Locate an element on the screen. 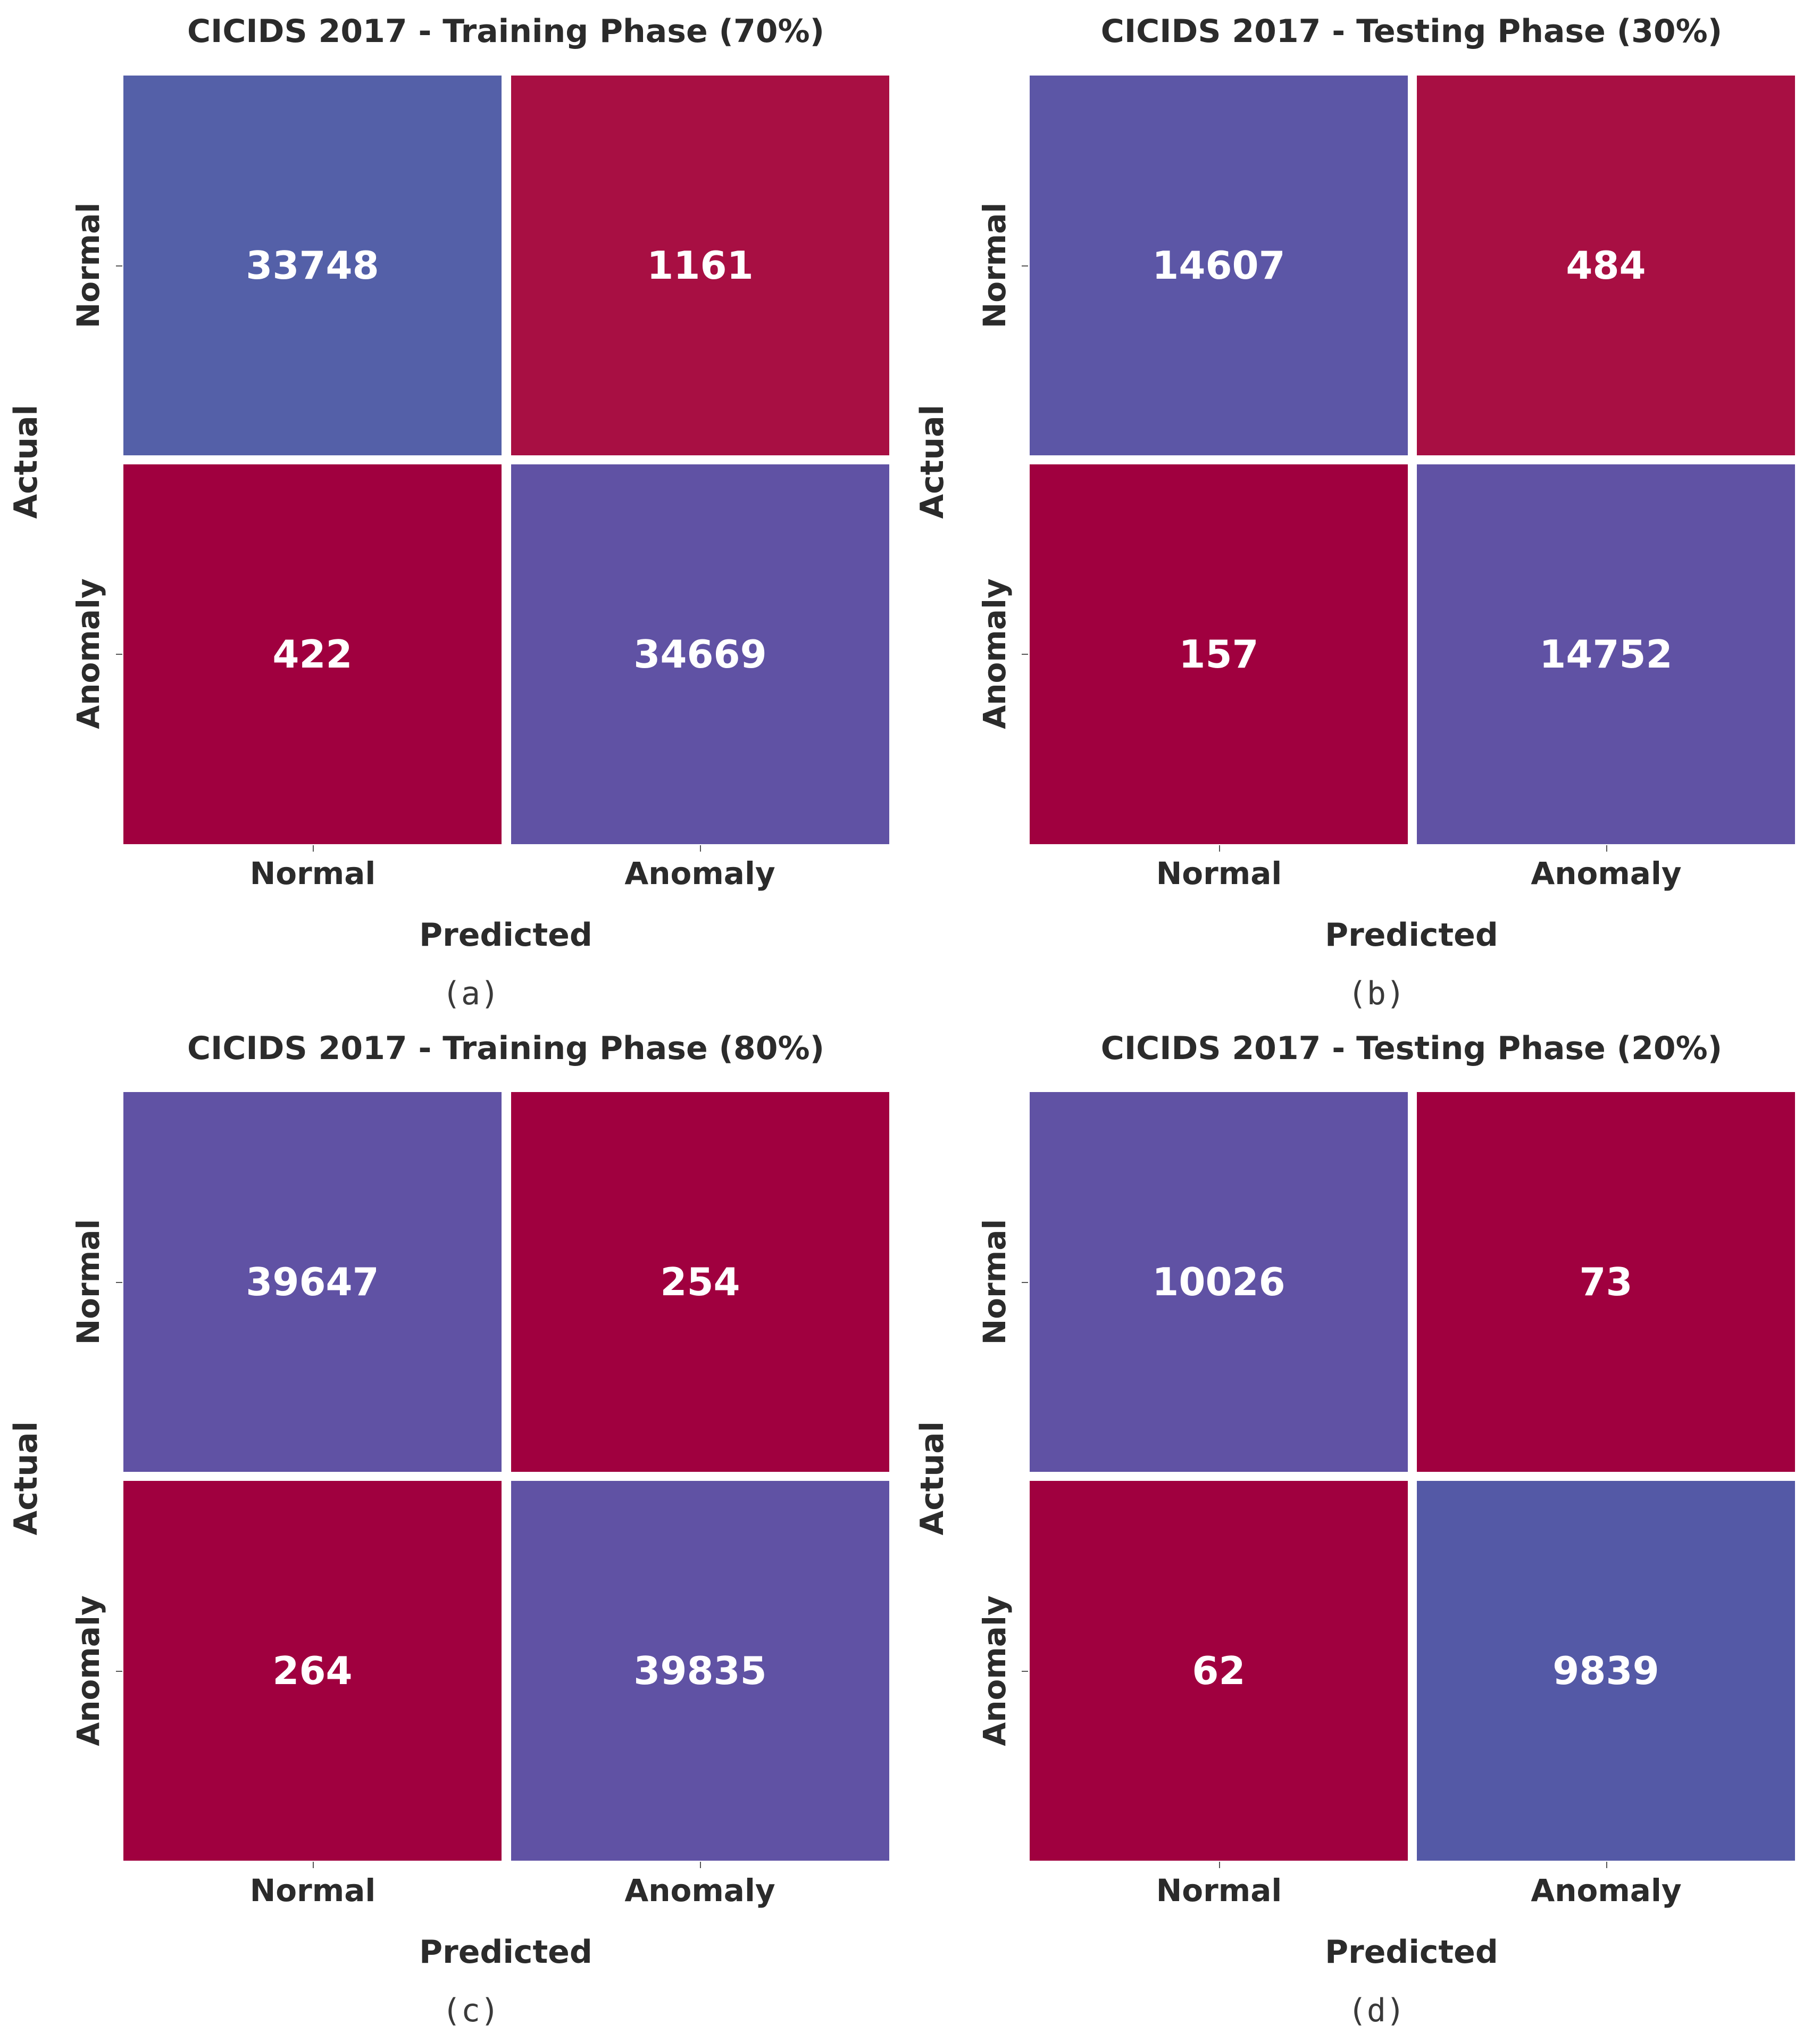 This screenshot has width=1820, height=2041. cell-value-label: 484 is located at coordinates (1606, 265).